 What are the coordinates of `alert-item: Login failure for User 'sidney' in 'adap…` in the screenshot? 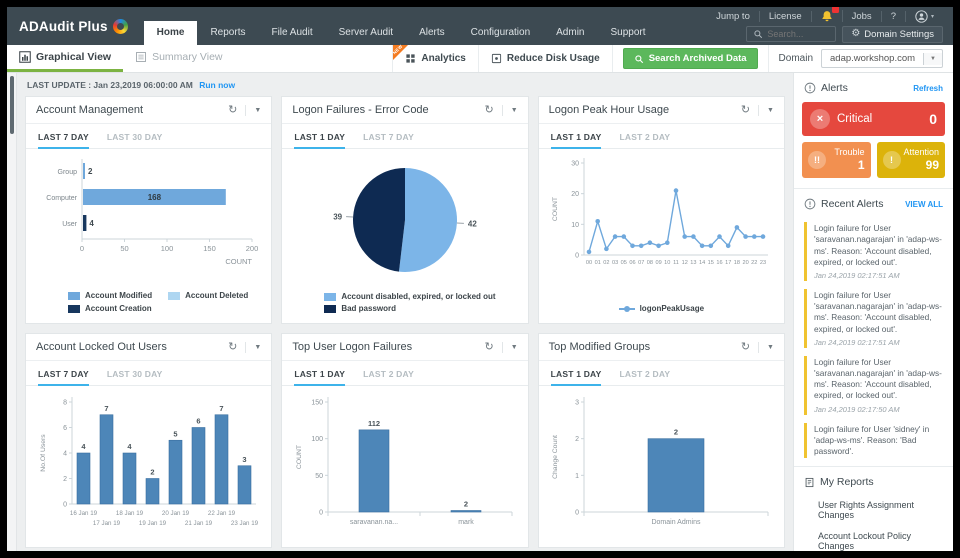 It's located at (873, 440).